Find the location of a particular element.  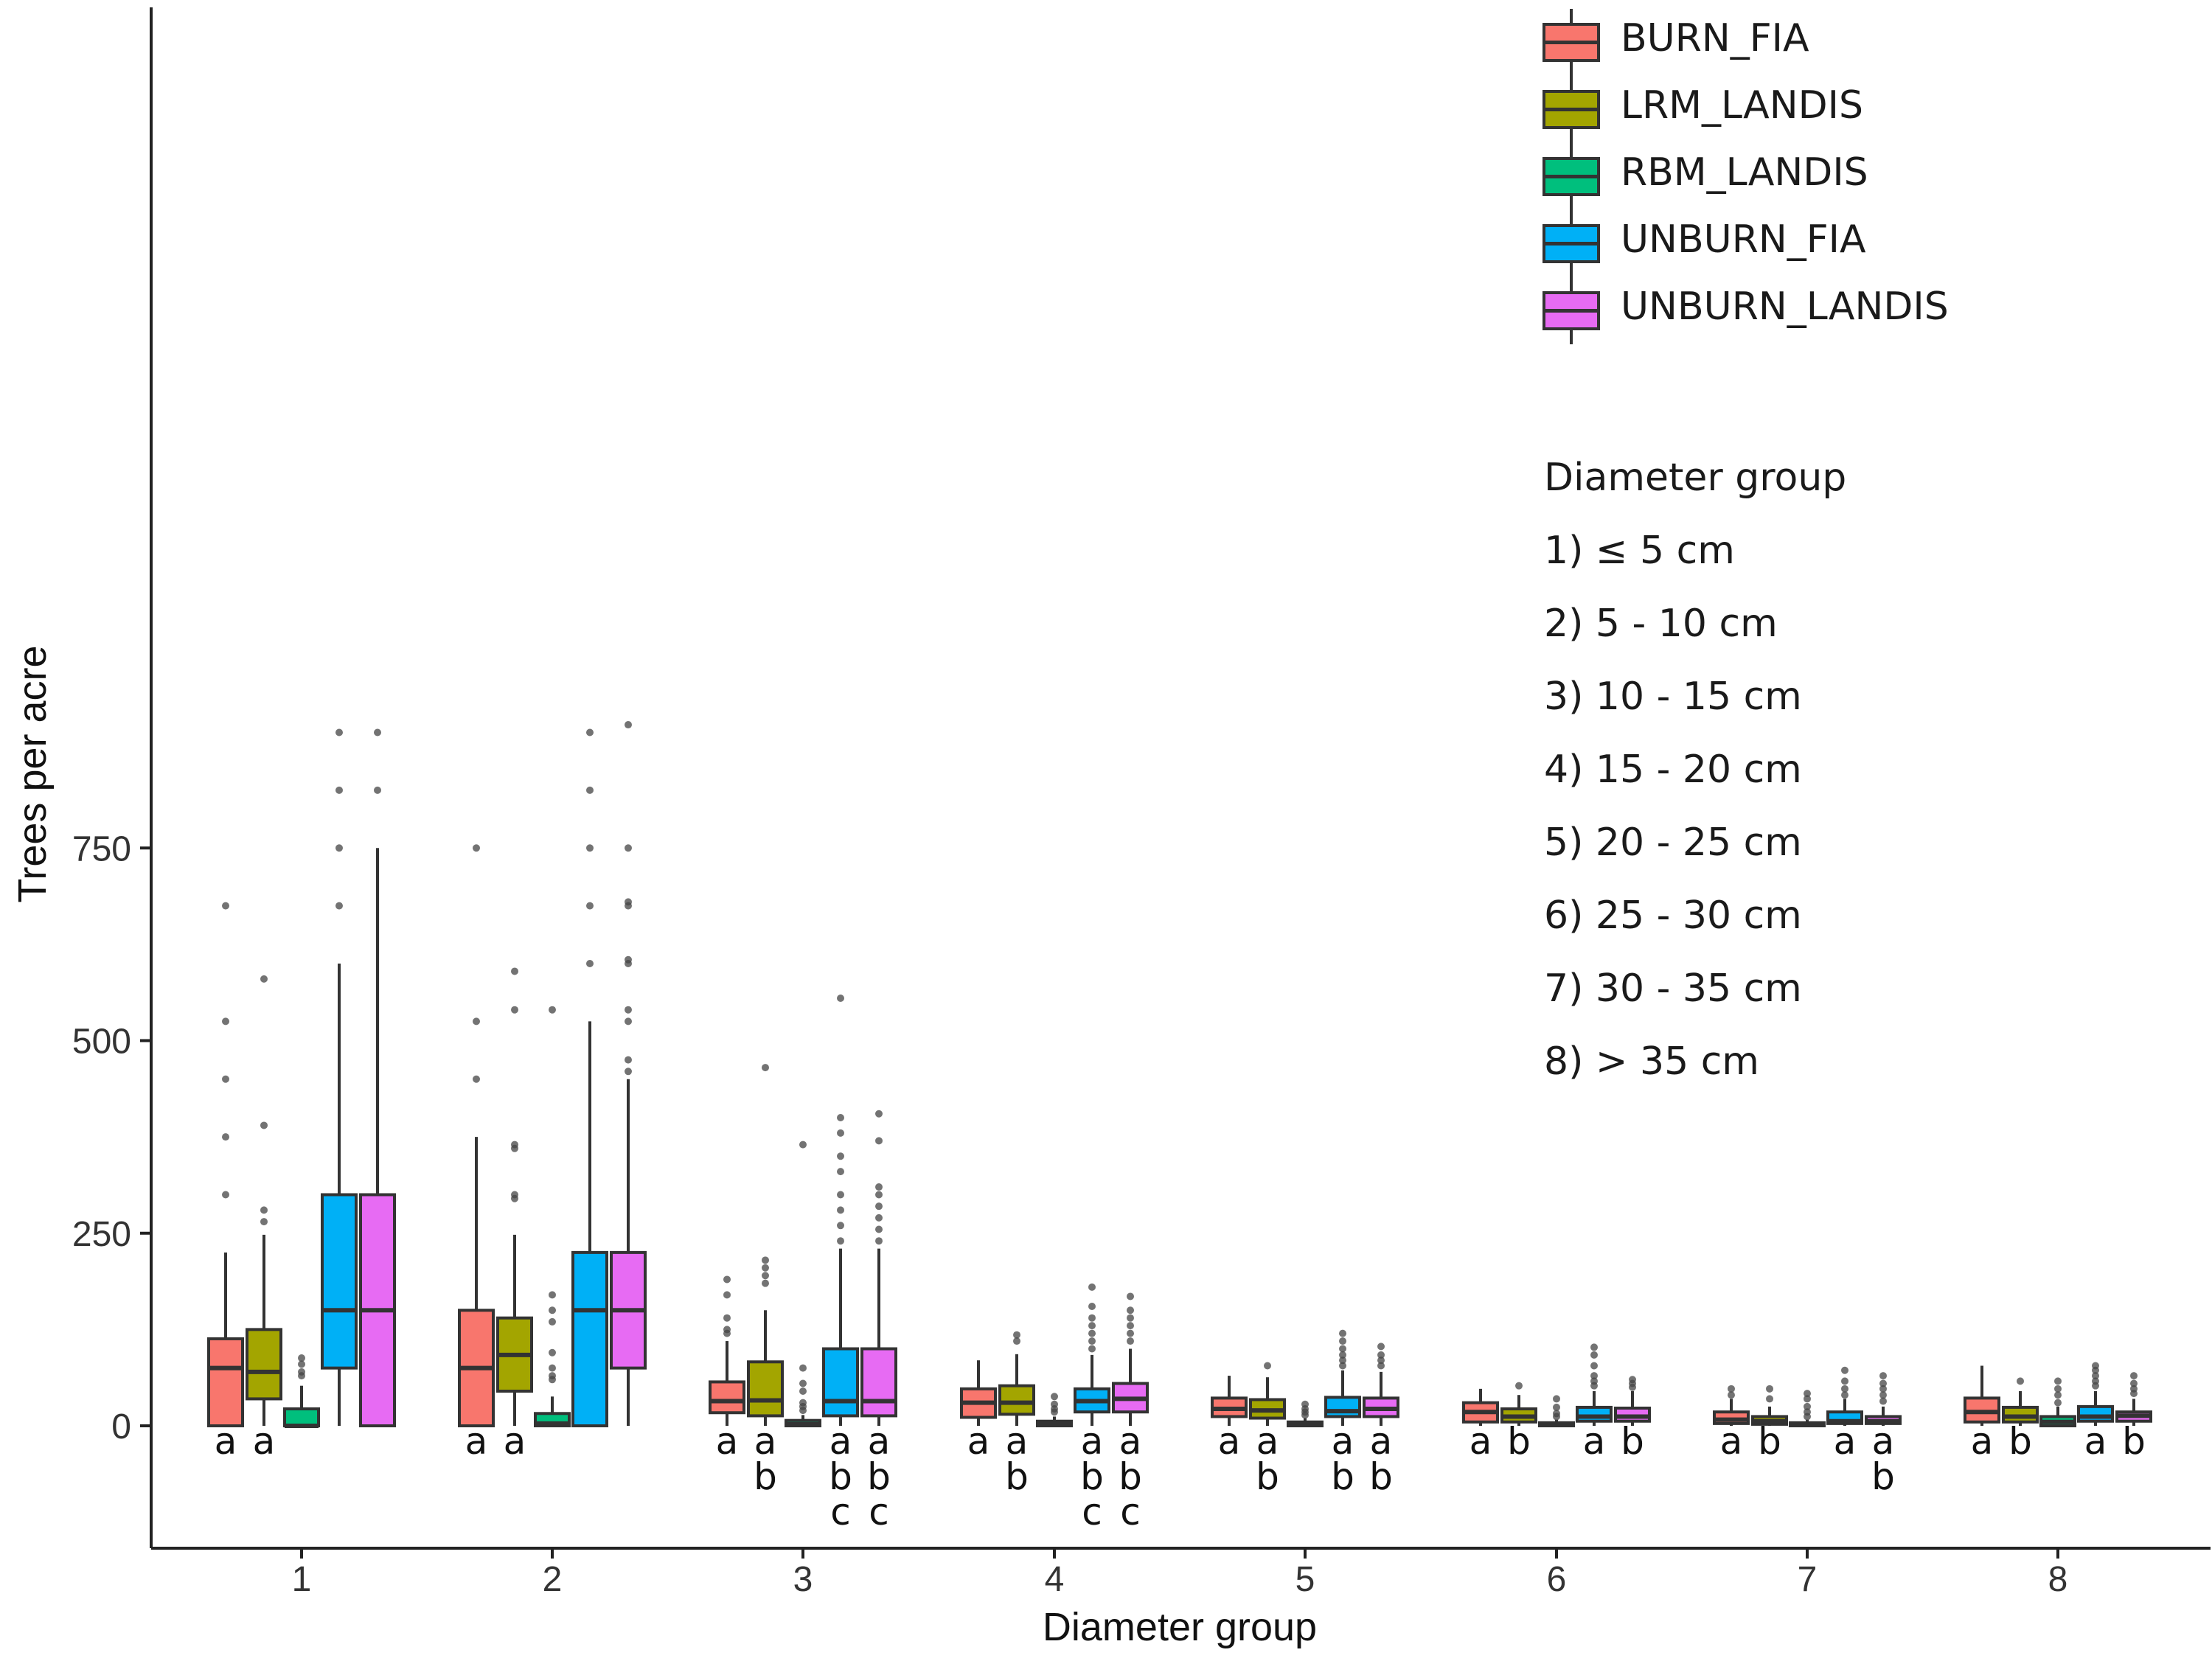

note-line-1: 1) ≤ 5 cm is located at coordinates (1639, 551).